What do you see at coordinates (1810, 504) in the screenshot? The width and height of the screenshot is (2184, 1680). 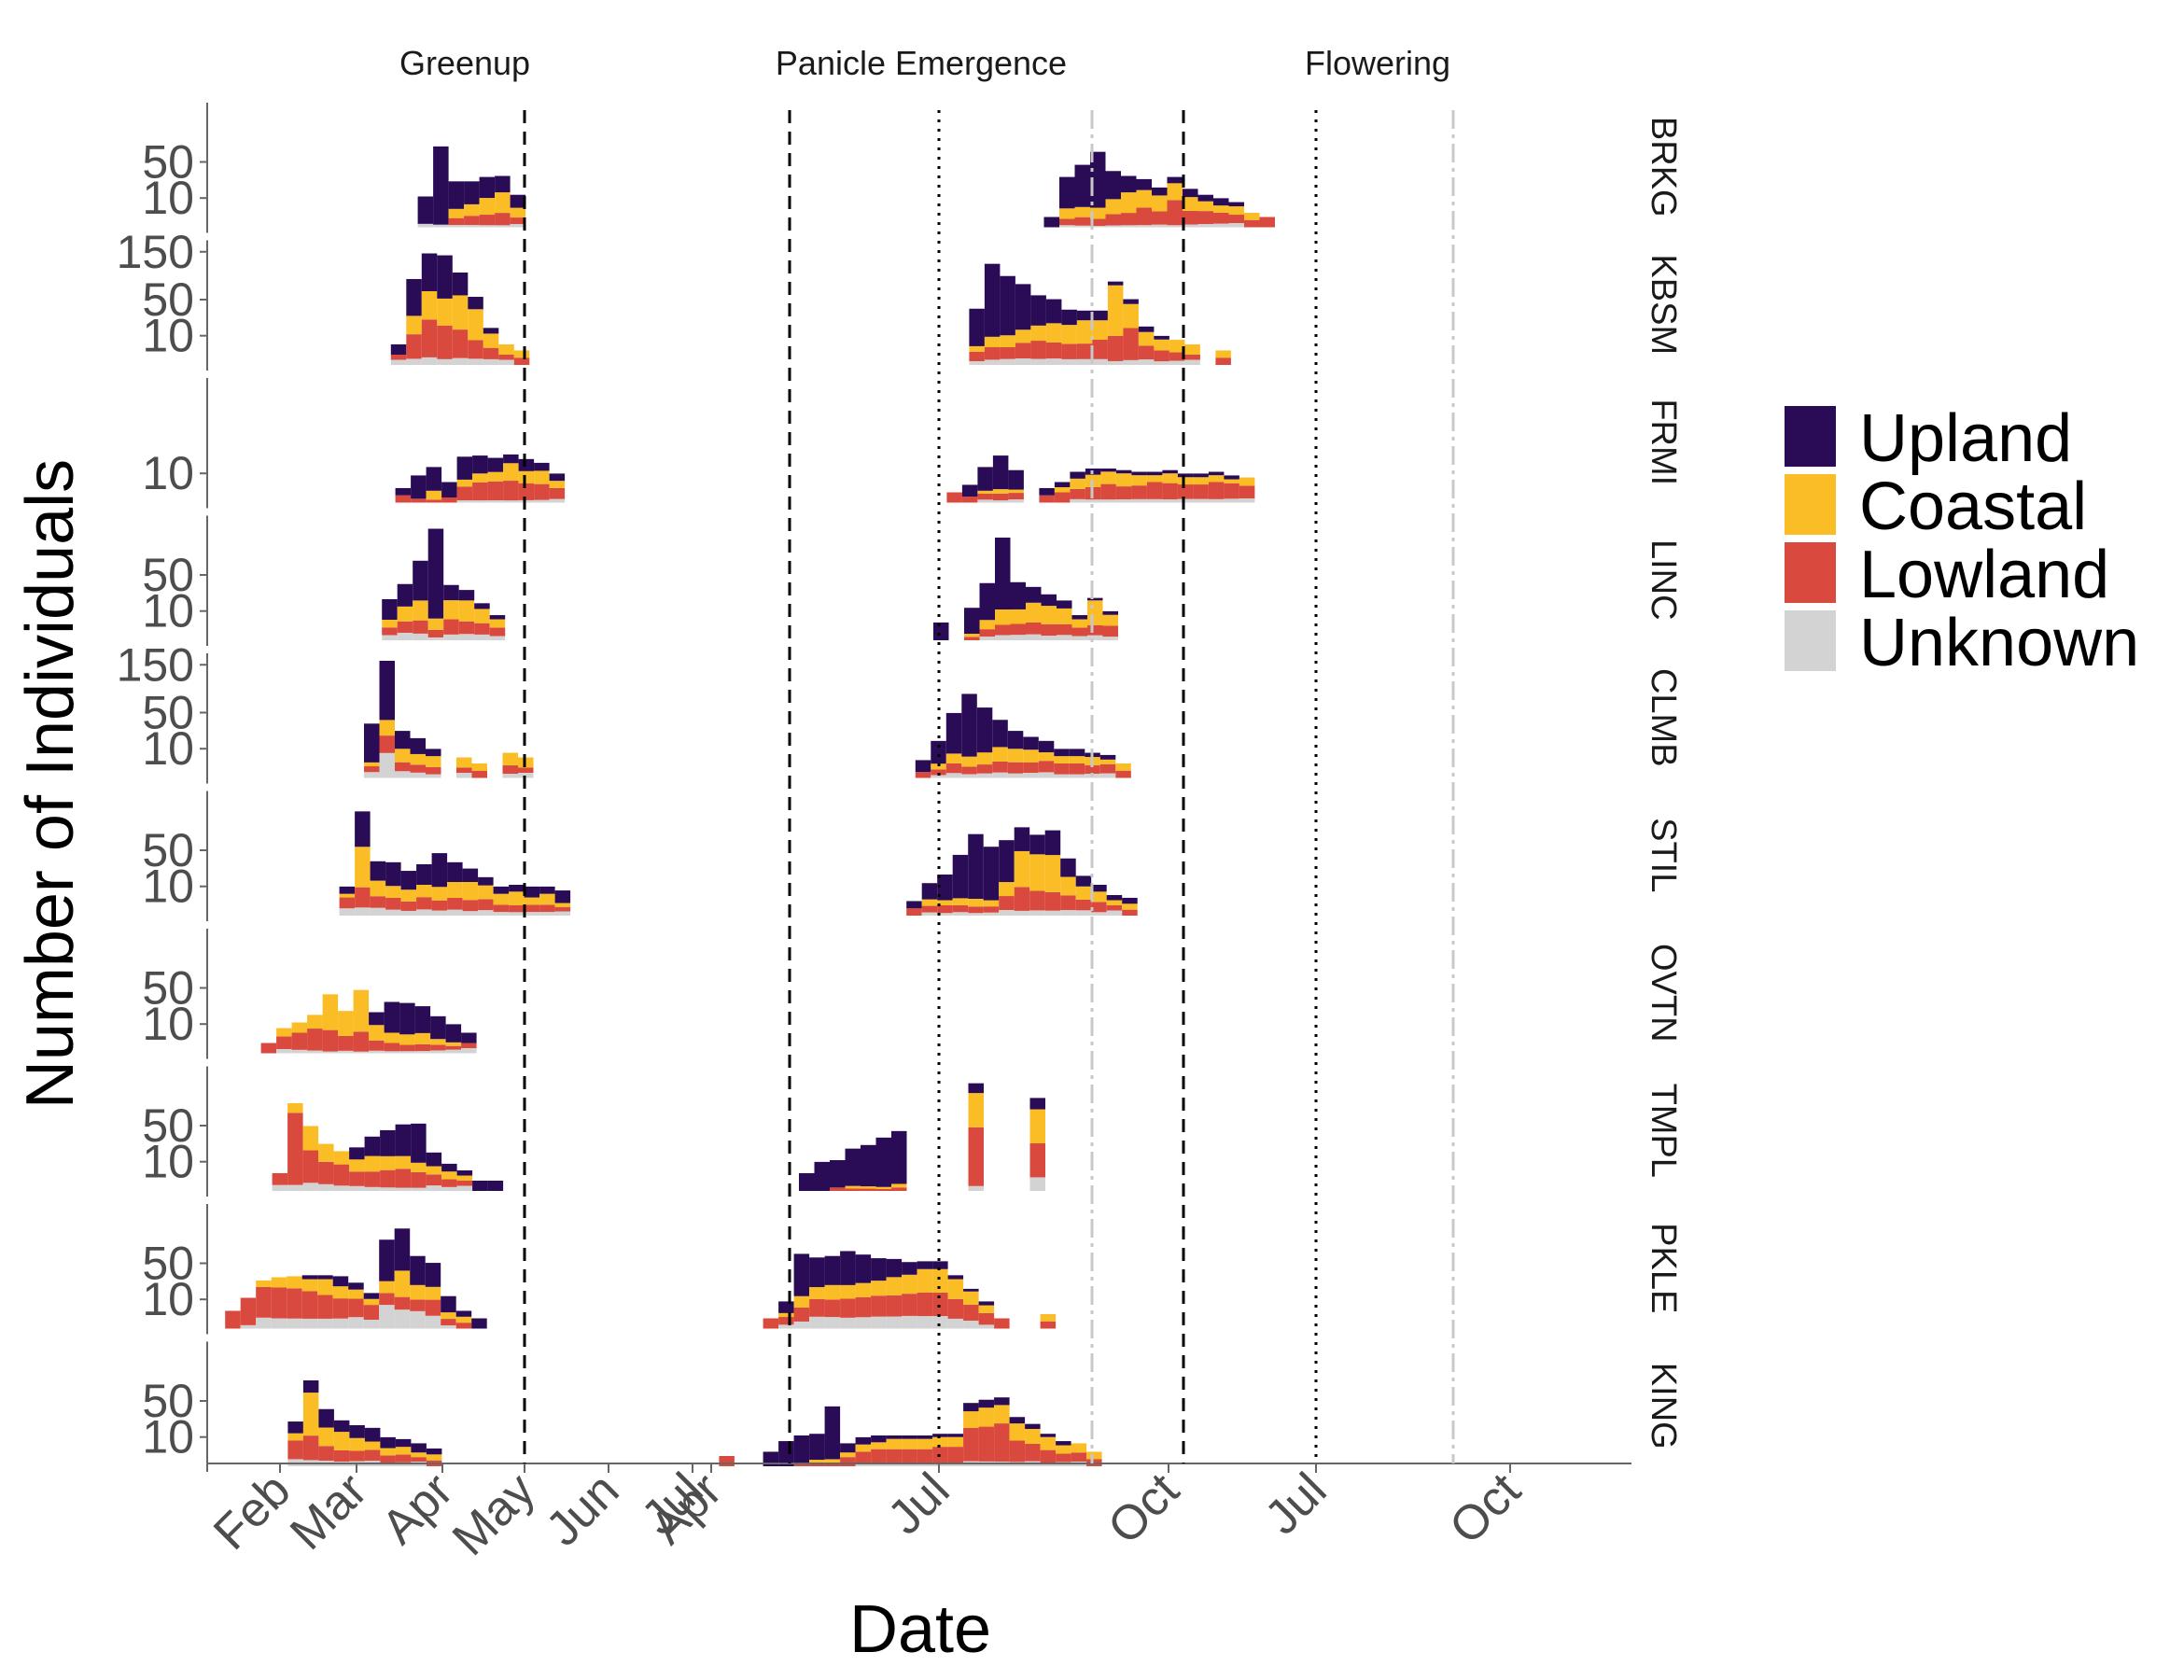 I see `legend-swatch-coastal` at bounding box center [1810, 504].